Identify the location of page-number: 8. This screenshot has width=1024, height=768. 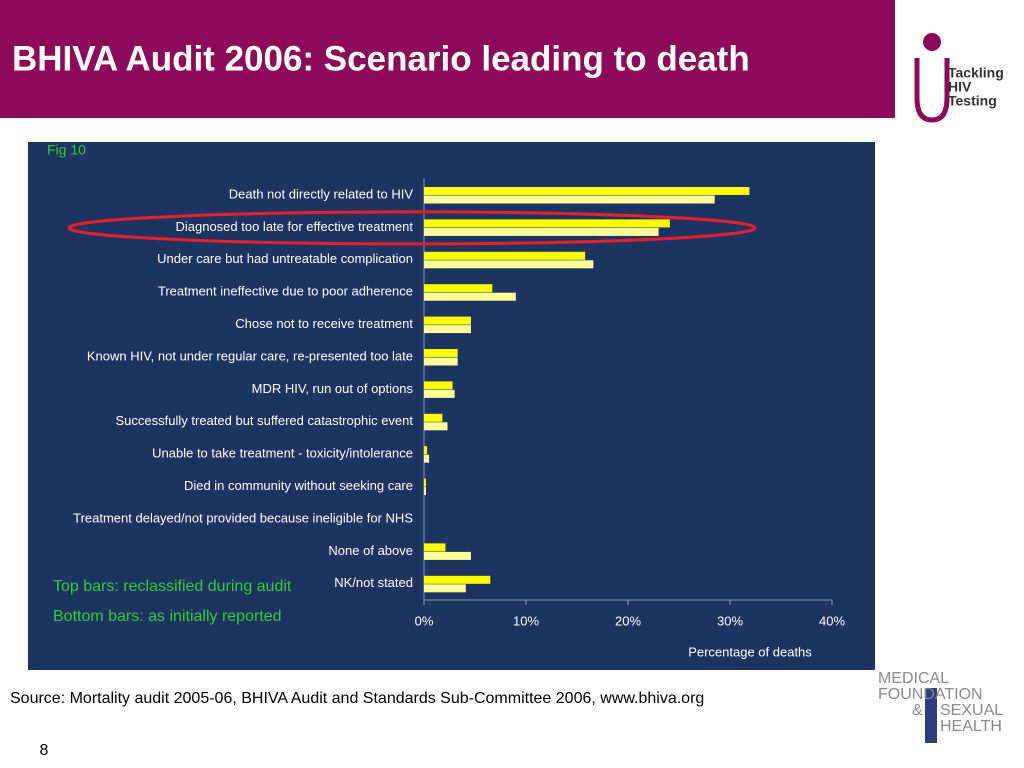
(44, 750).